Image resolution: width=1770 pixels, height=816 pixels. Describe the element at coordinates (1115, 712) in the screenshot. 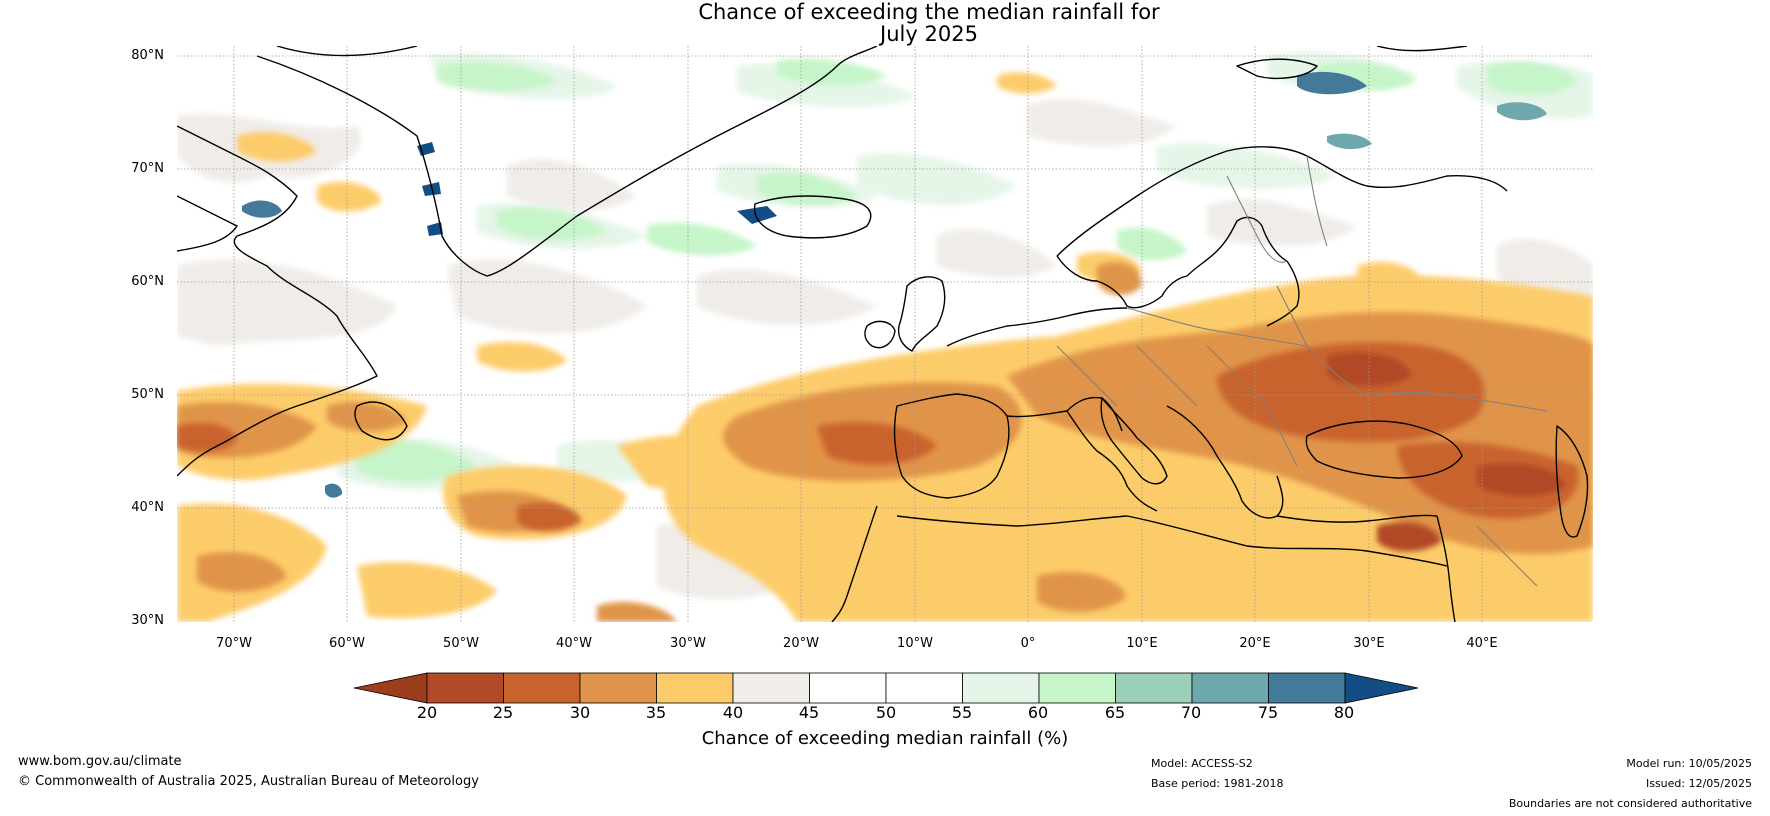

I see `colorbar-tick: 65` at that location.